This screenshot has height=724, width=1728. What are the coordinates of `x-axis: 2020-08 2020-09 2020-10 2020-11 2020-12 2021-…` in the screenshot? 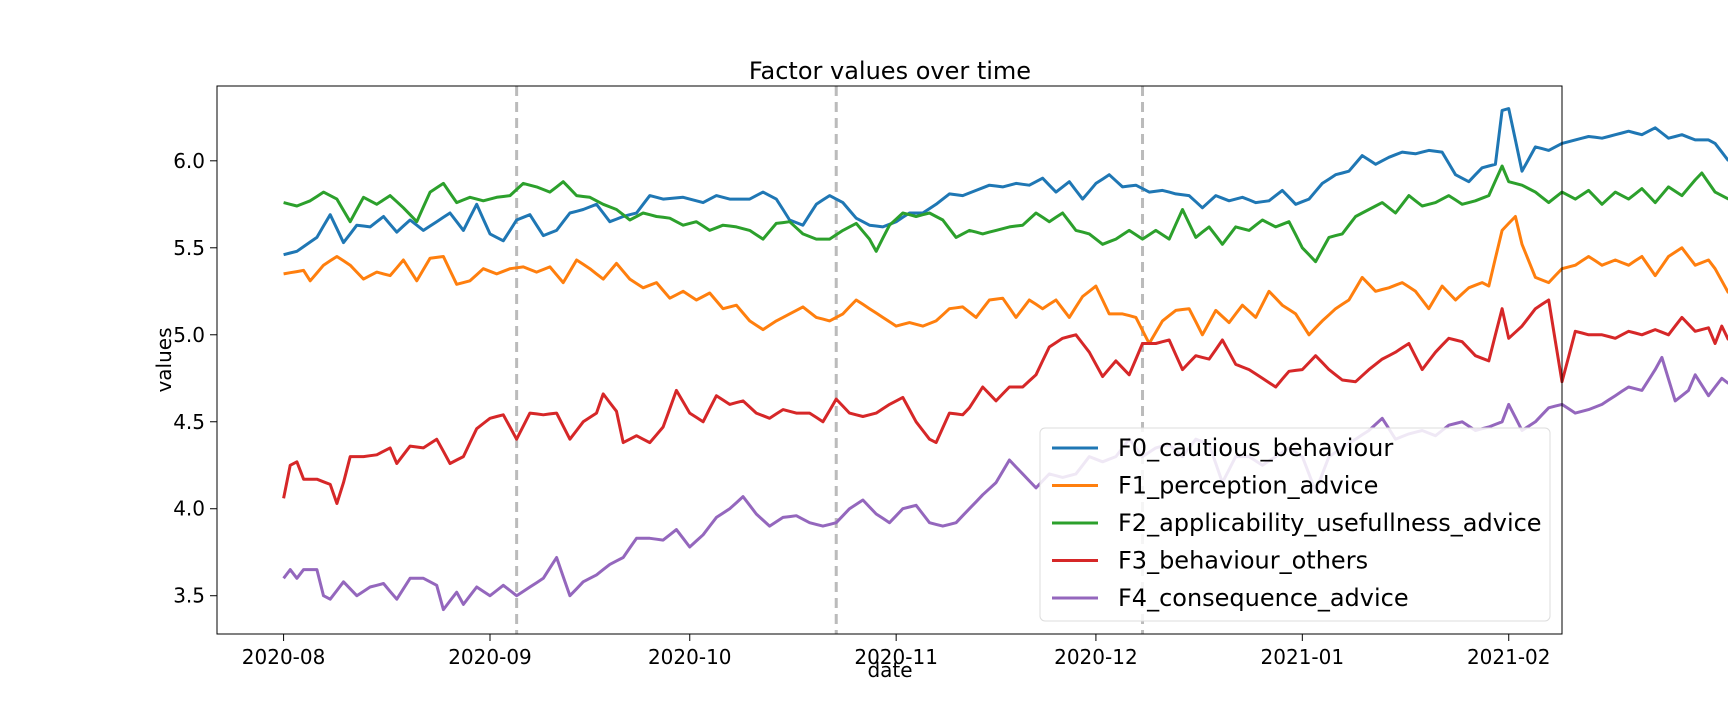 It's located at (896, 651).